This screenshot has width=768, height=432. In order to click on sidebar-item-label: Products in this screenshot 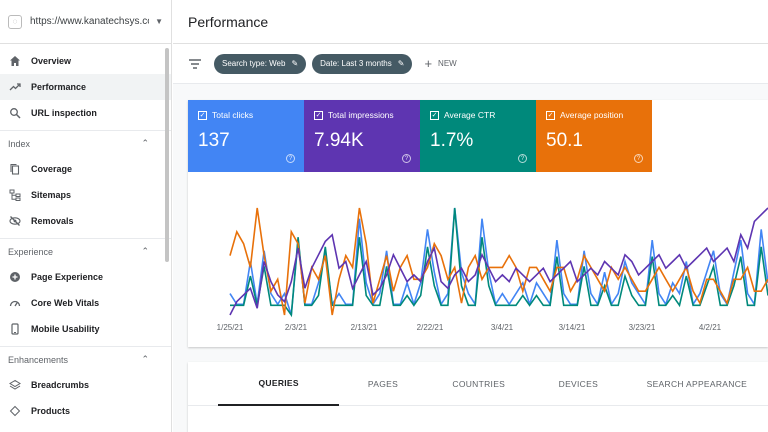, I will do `click(51, 411)`.